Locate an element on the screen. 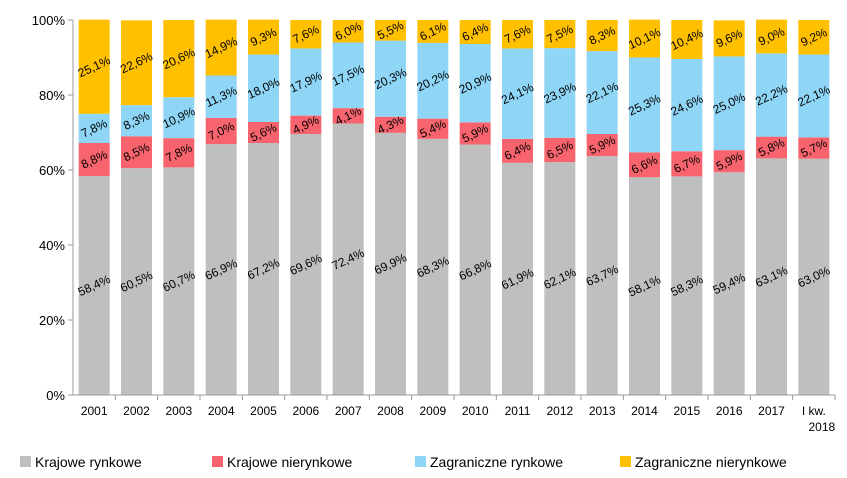  x-tick-label: 2005 is located at coordinates (263, 411).